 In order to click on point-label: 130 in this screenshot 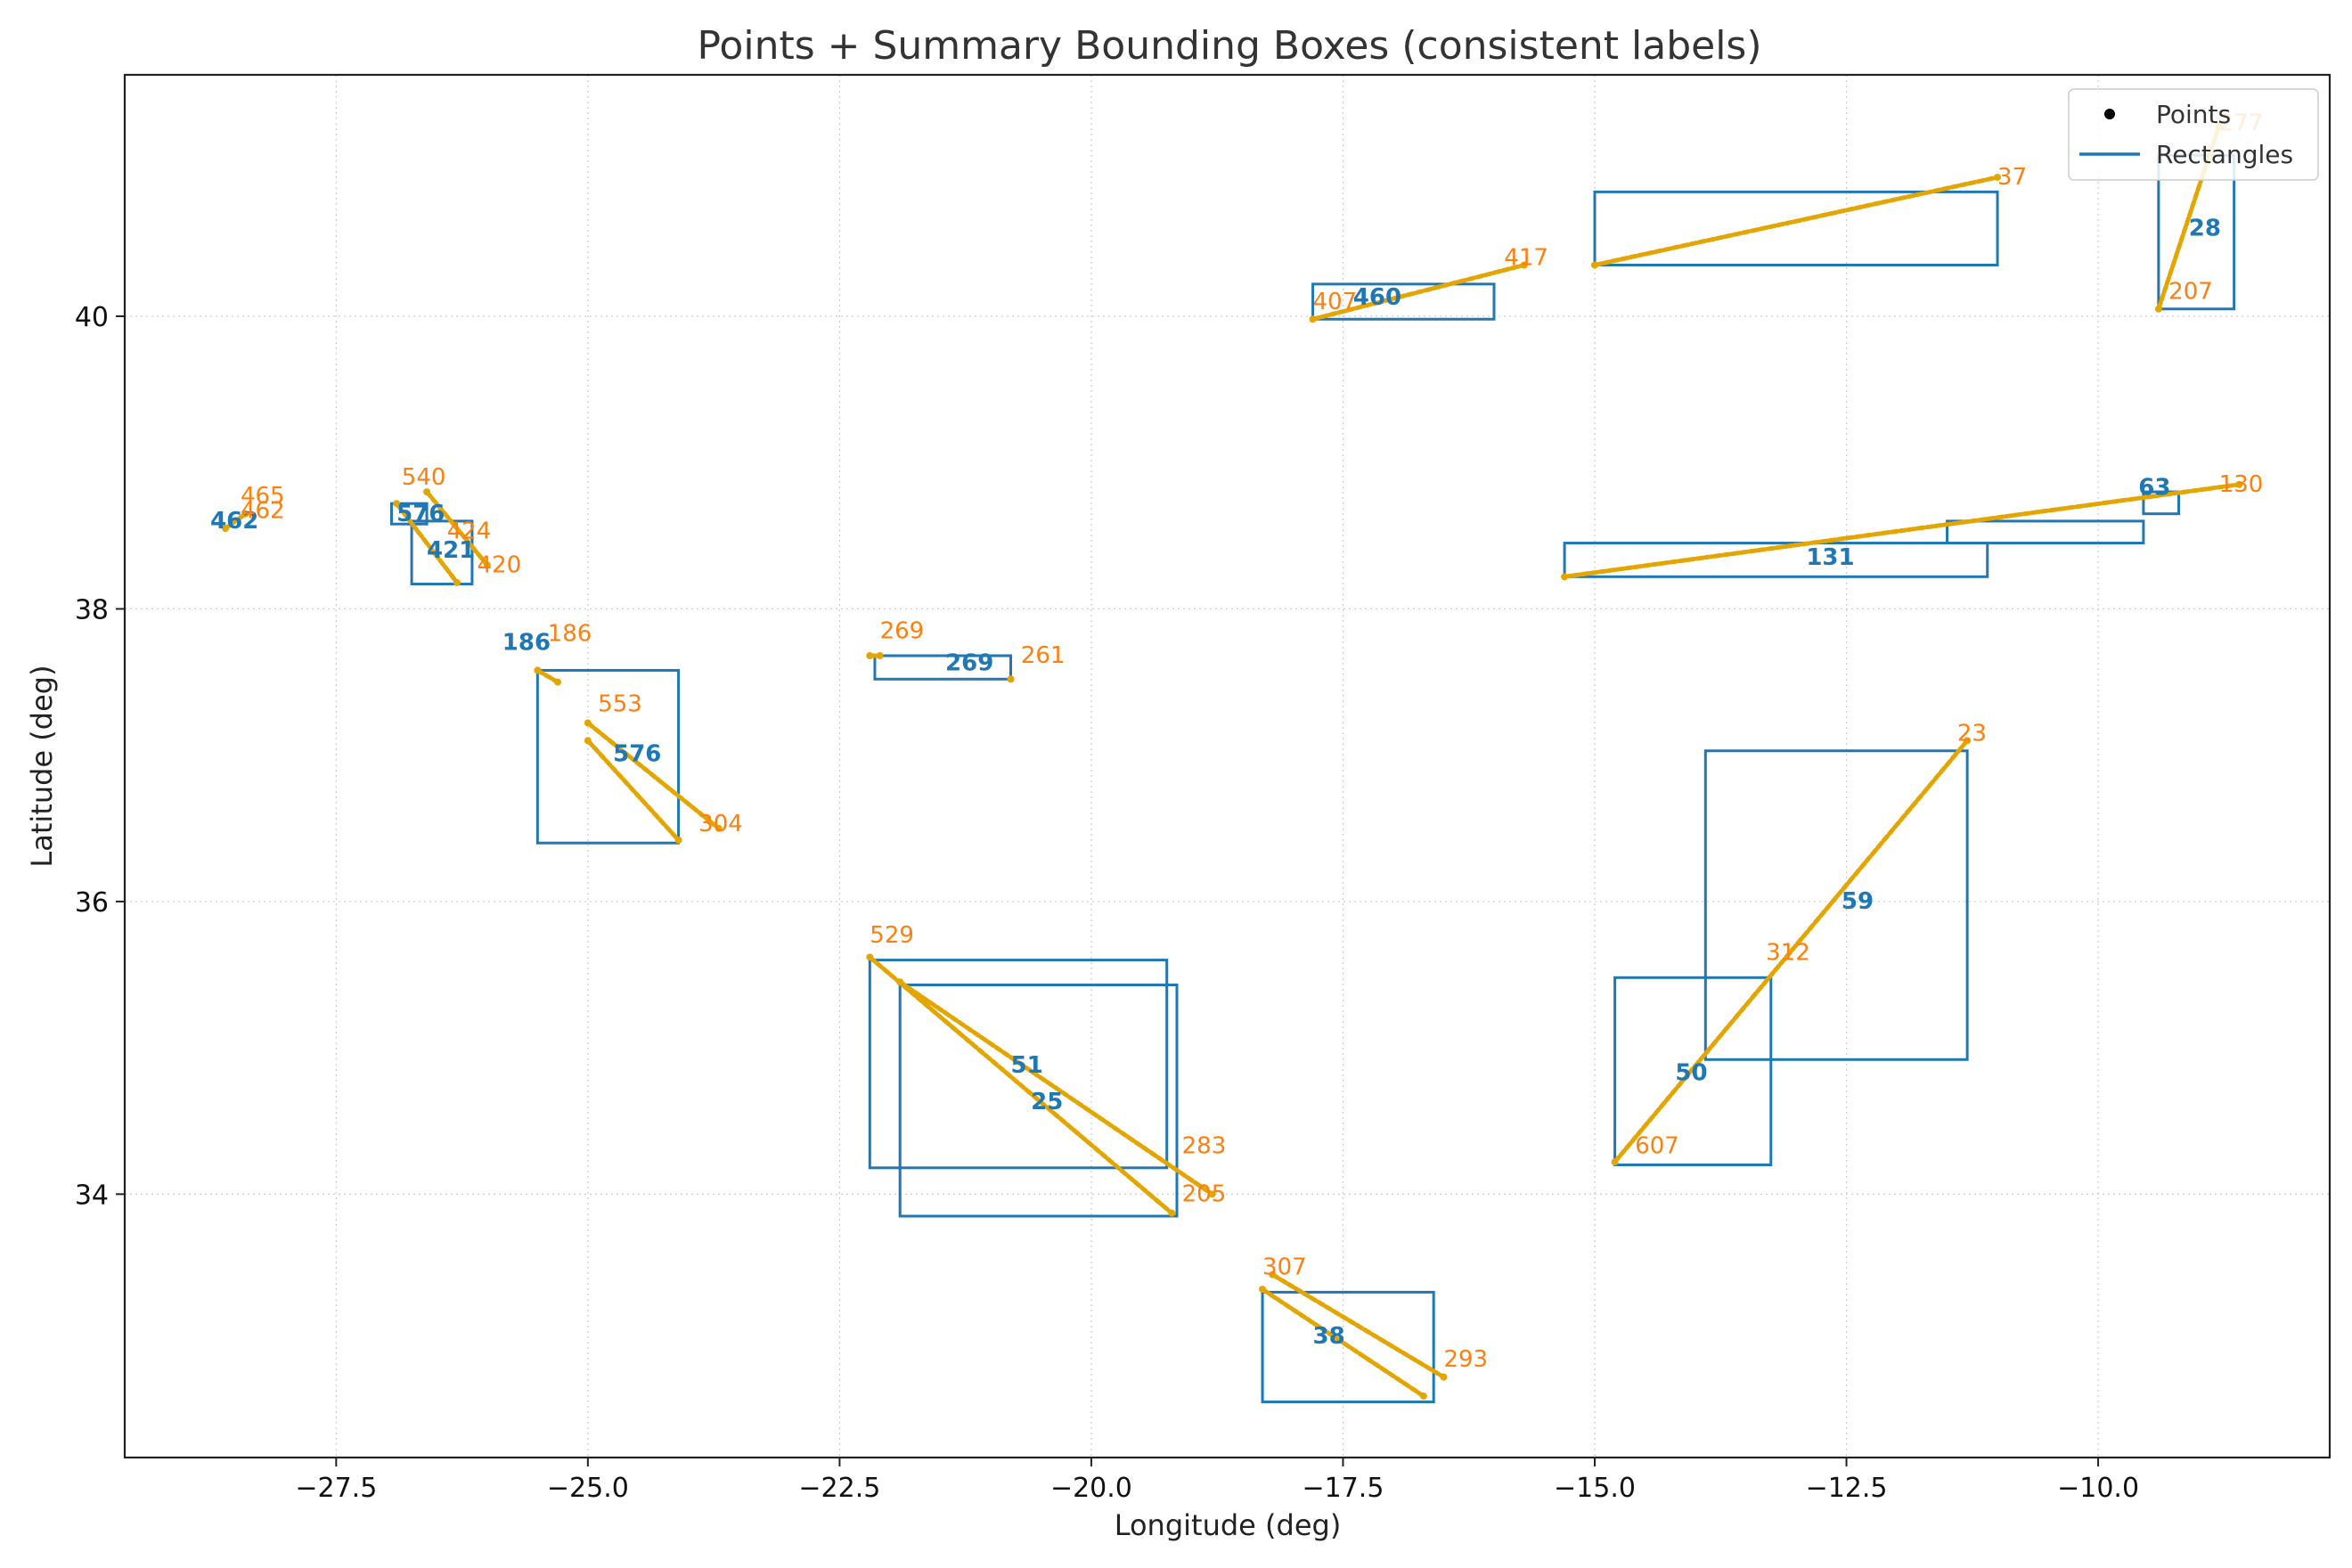, I will do `click(2241, 484)`.